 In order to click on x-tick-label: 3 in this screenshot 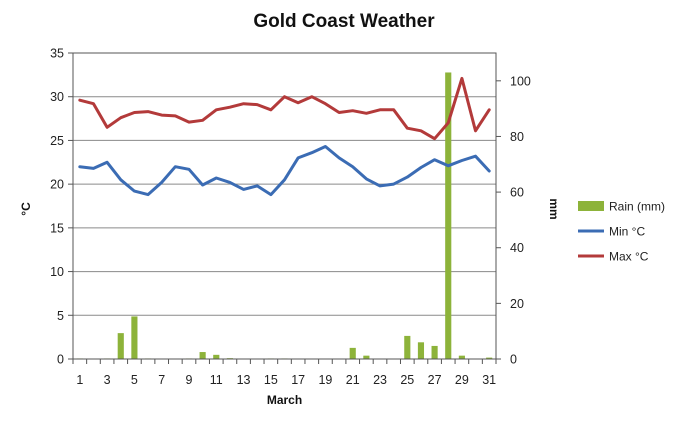, I will do `click(107, 380)`.